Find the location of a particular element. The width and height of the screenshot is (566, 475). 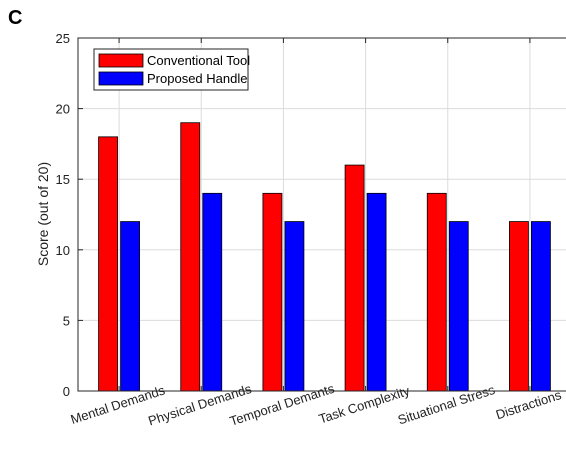

y-tick-label: 0 is located at coordinates (66, 391).